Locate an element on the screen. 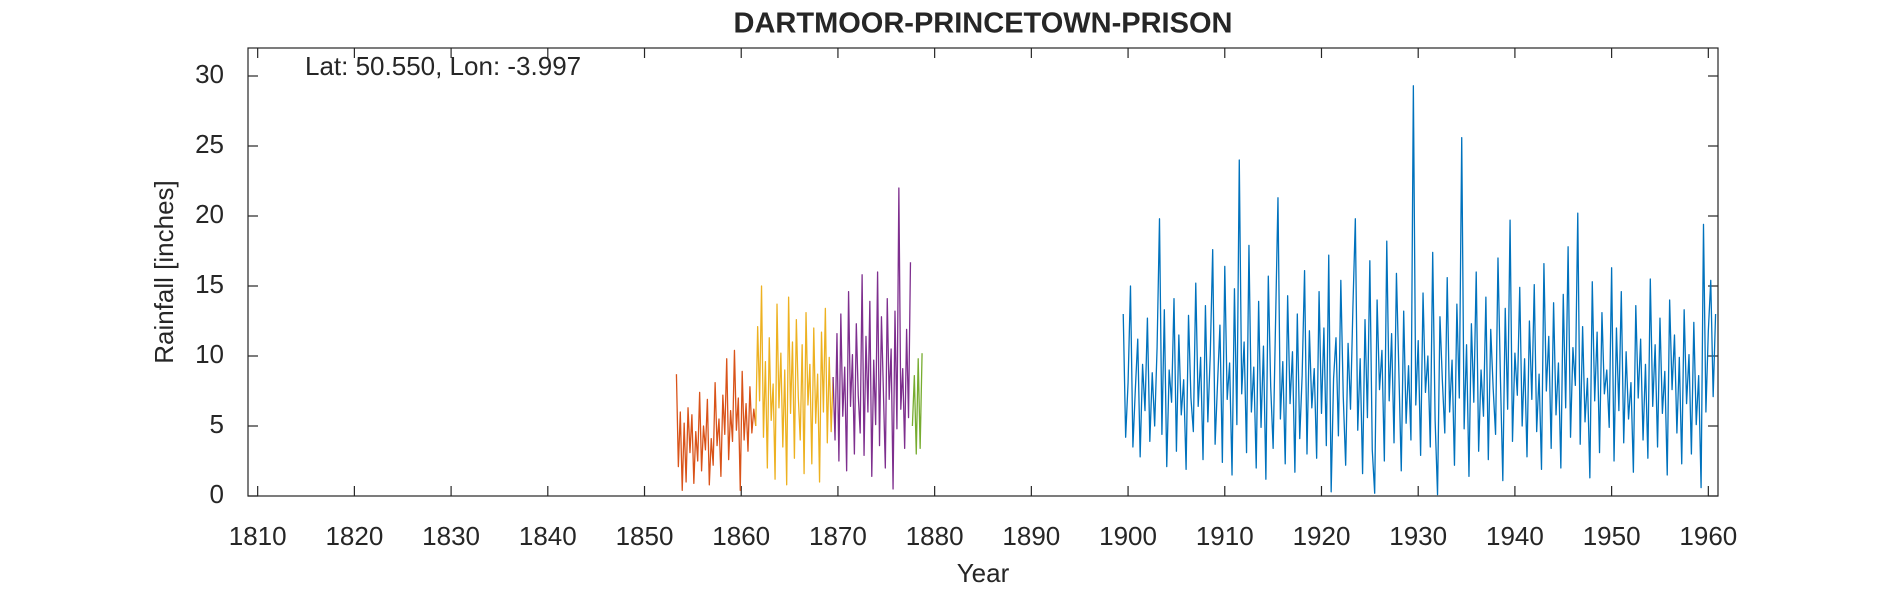  x-tick-label: 1930 is located at coordinates (1418, 536).